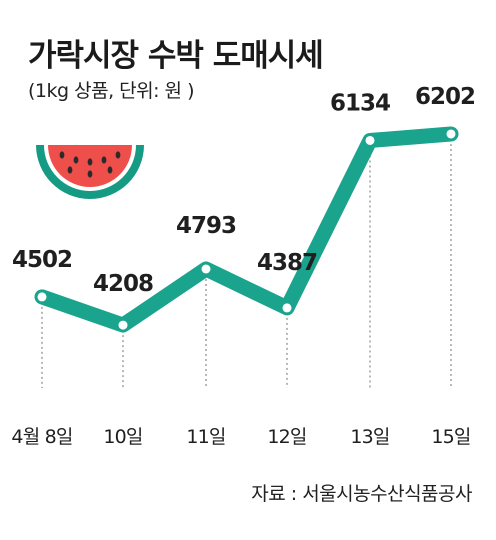 Image resolution: width=496 pixels, height=540 pixels. I want to click on chart-subtitle: (1kg 상품, 단위: 원 ), so click(111, 91).